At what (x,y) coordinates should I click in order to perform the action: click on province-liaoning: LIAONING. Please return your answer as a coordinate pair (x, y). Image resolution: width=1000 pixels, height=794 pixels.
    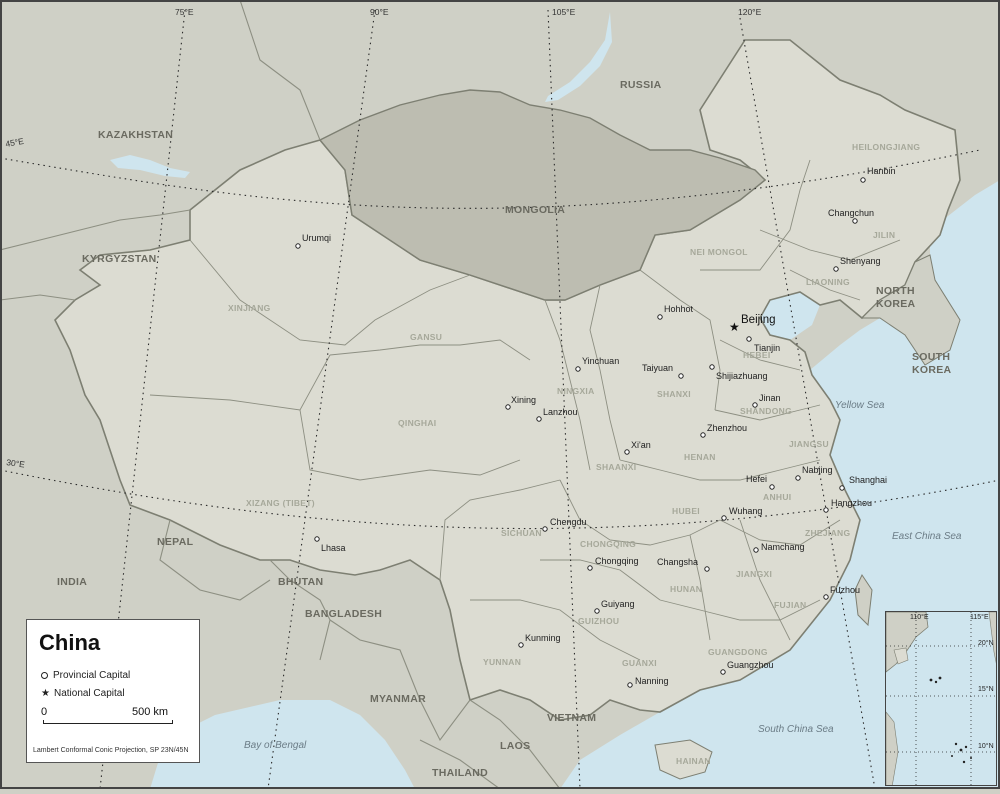
    Looking at the image, I should click on (828, 282).